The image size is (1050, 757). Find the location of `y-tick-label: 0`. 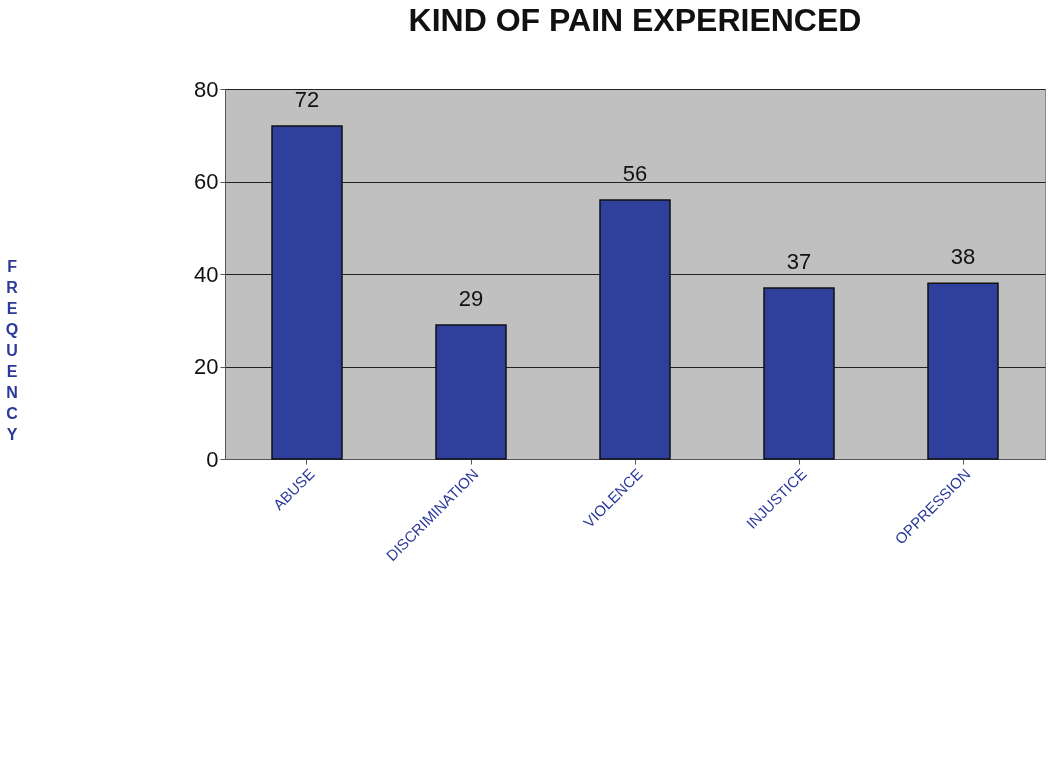

y-tick-label: 0 is located at coordinates (212, 459).